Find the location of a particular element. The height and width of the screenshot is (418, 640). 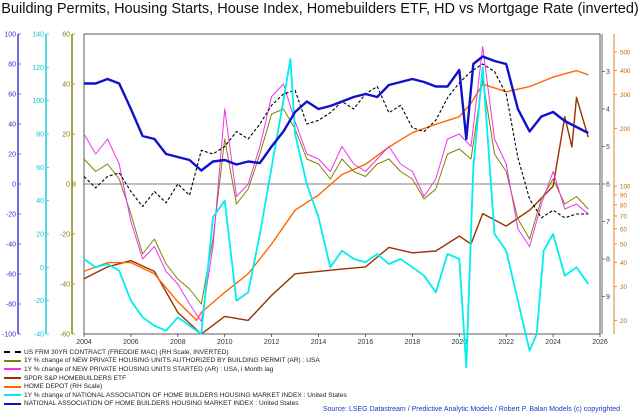

mortgage_inverted-tick-label: 4 is located at coordinates (608, 110).